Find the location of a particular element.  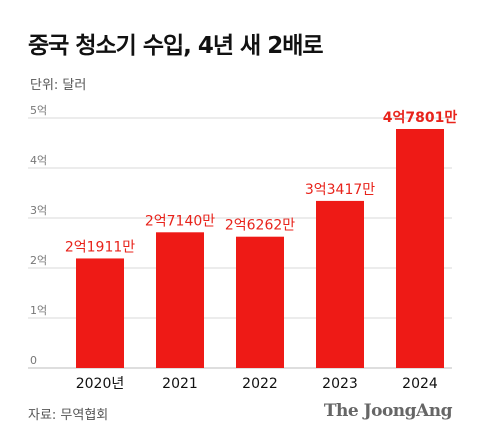

x-tick-label: 2021 is located at coordinates (180, 384).